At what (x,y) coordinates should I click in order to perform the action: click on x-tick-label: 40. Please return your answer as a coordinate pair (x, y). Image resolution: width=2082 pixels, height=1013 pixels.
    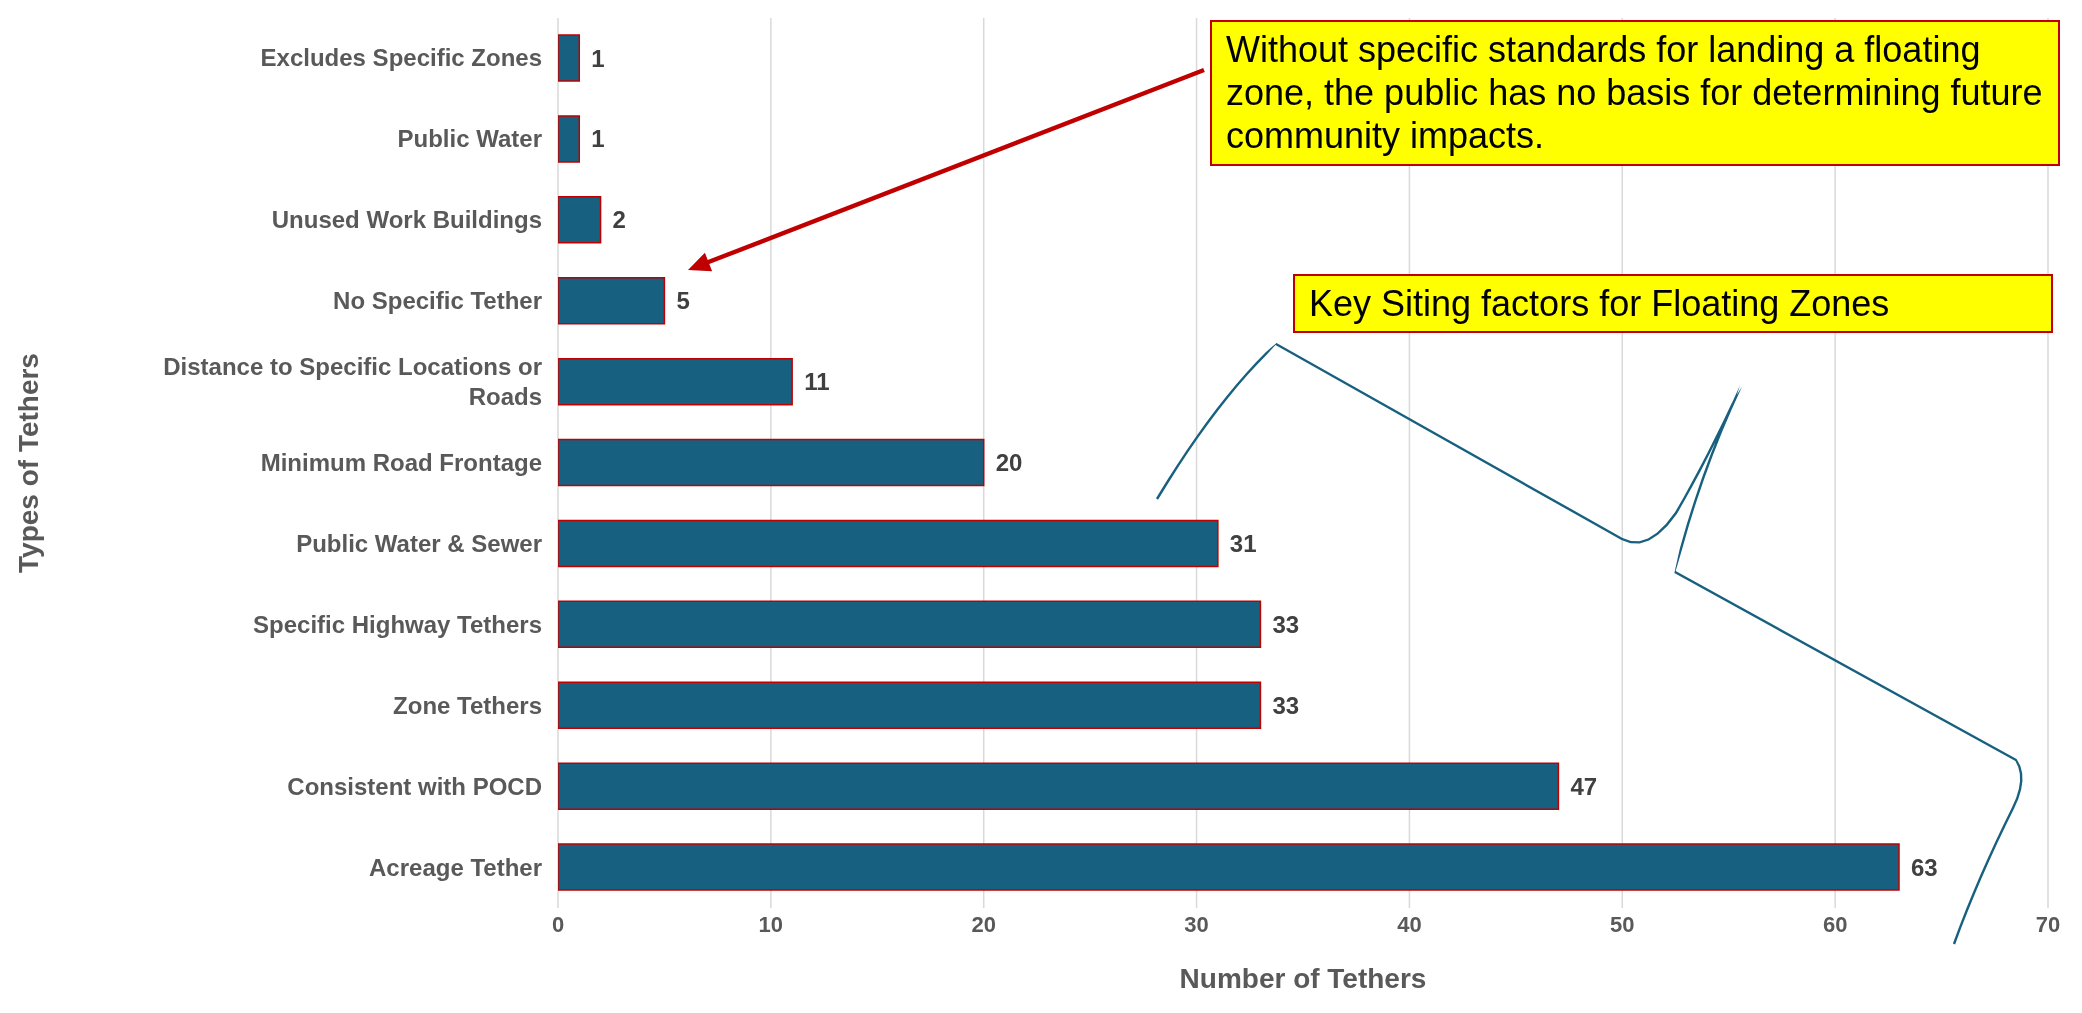
    Looking at the image, I should click on (1409, 924).